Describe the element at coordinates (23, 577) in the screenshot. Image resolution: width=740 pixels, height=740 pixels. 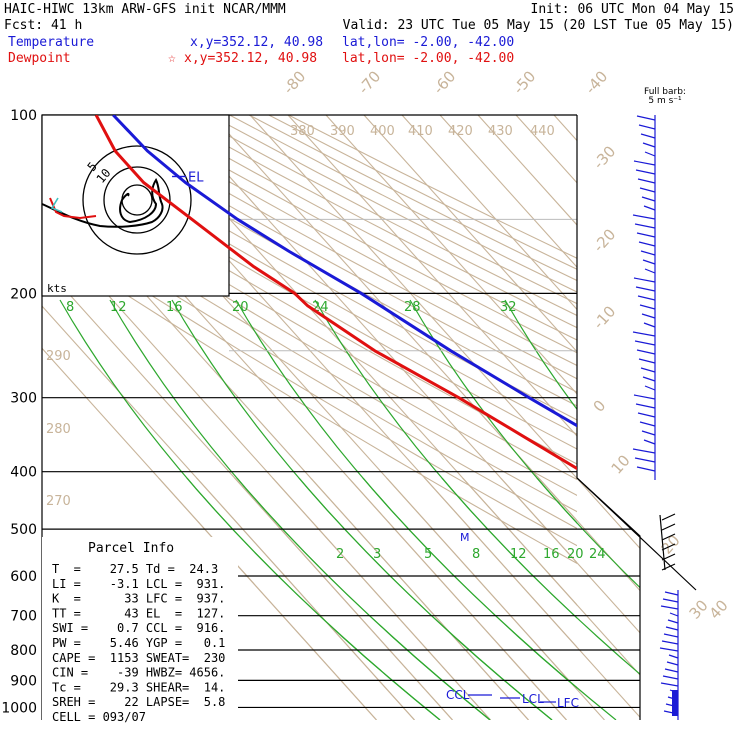
I see `pressure-tick-label: 600` at that location.